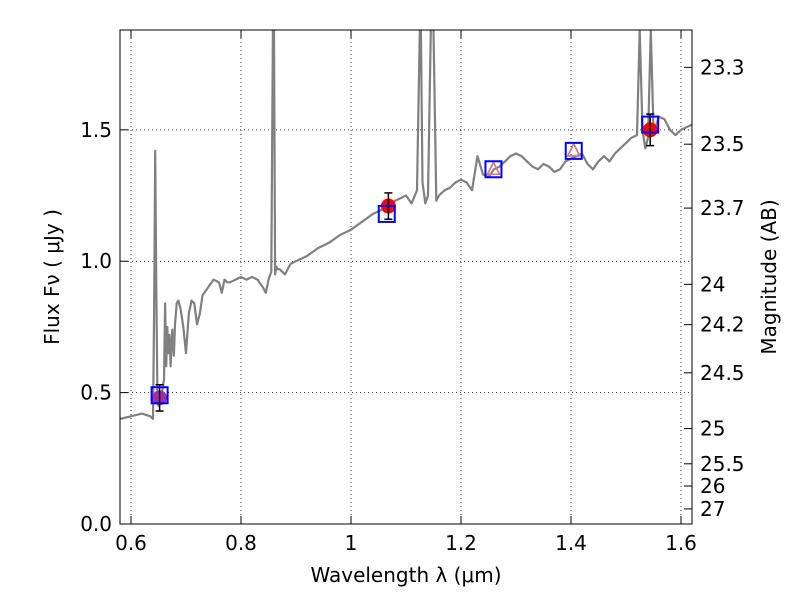 Image resolution: width=800 pixels, height=600 pixels. Describe the element at coordinates (722, 464) in the screenshot. I see `mag-tick-label: 25.5` at that location.